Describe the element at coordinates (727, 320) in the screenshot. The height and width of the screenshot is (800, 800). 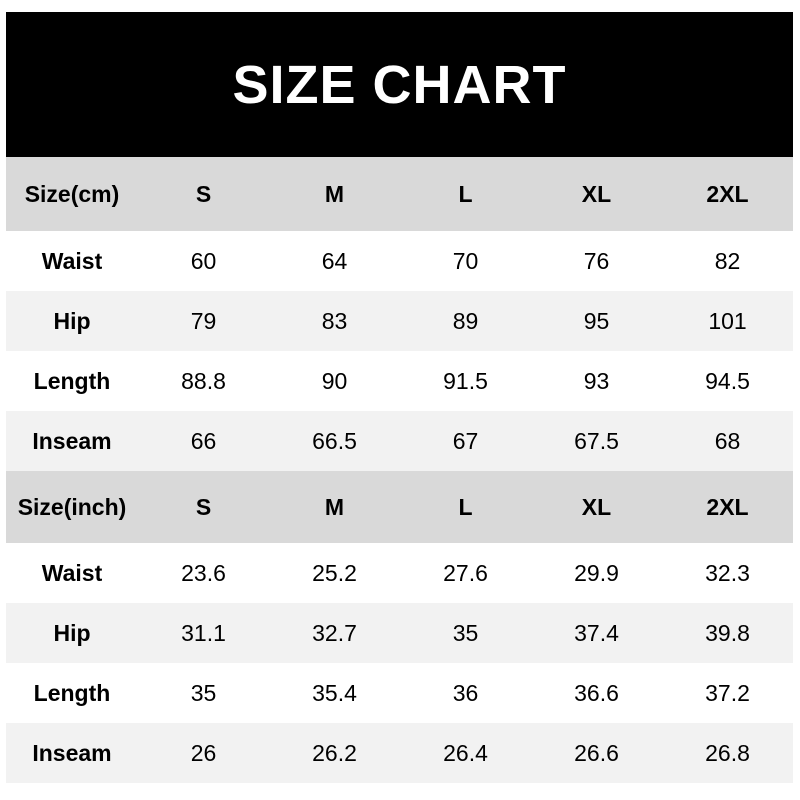
I see `measurement-value: 101` at that location.